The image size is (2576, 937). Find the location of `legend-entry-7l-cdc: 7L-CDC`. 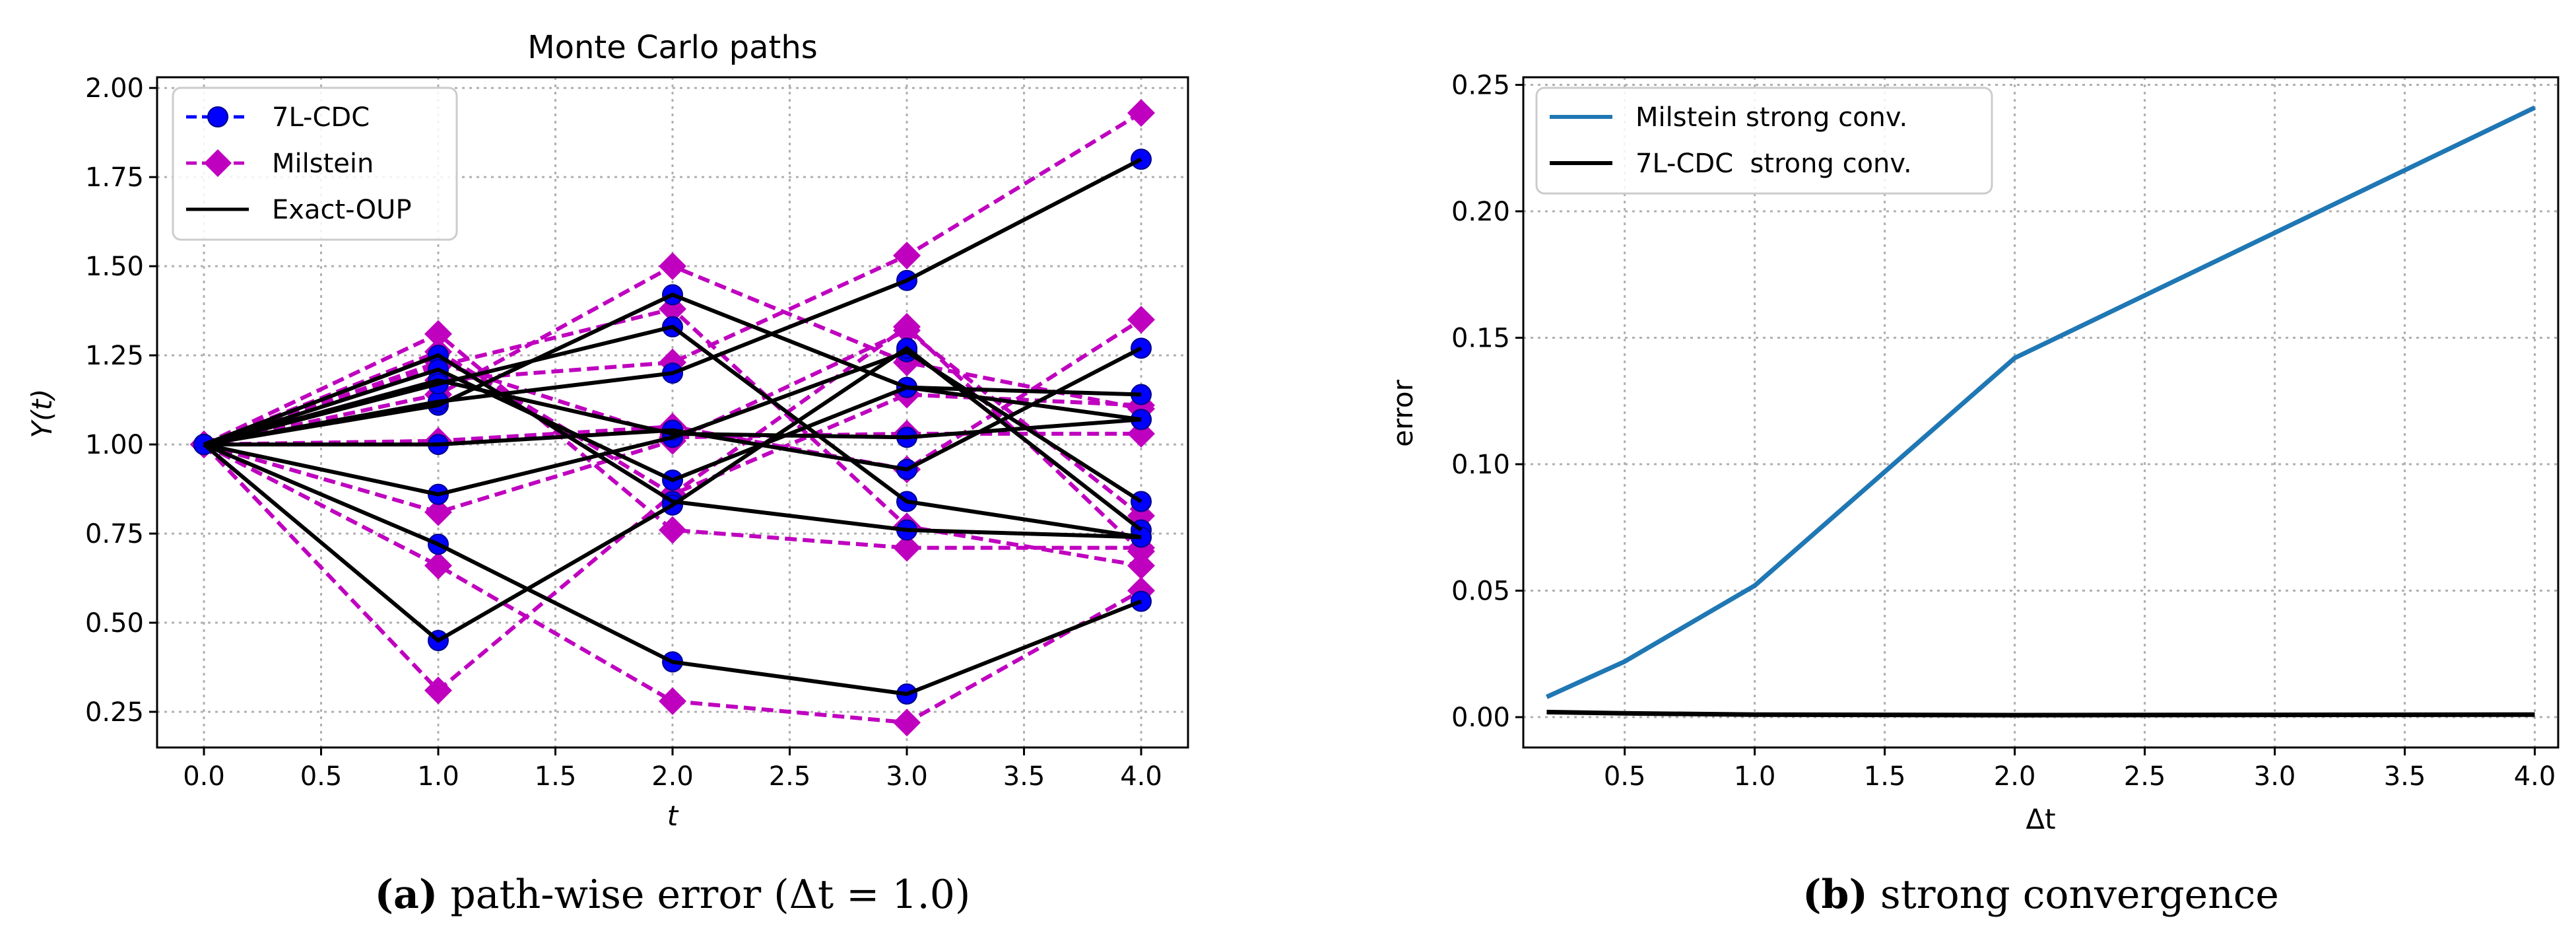

legend-entry-7l-cdc: 7L-CDC is located at coordinates (278, 117).